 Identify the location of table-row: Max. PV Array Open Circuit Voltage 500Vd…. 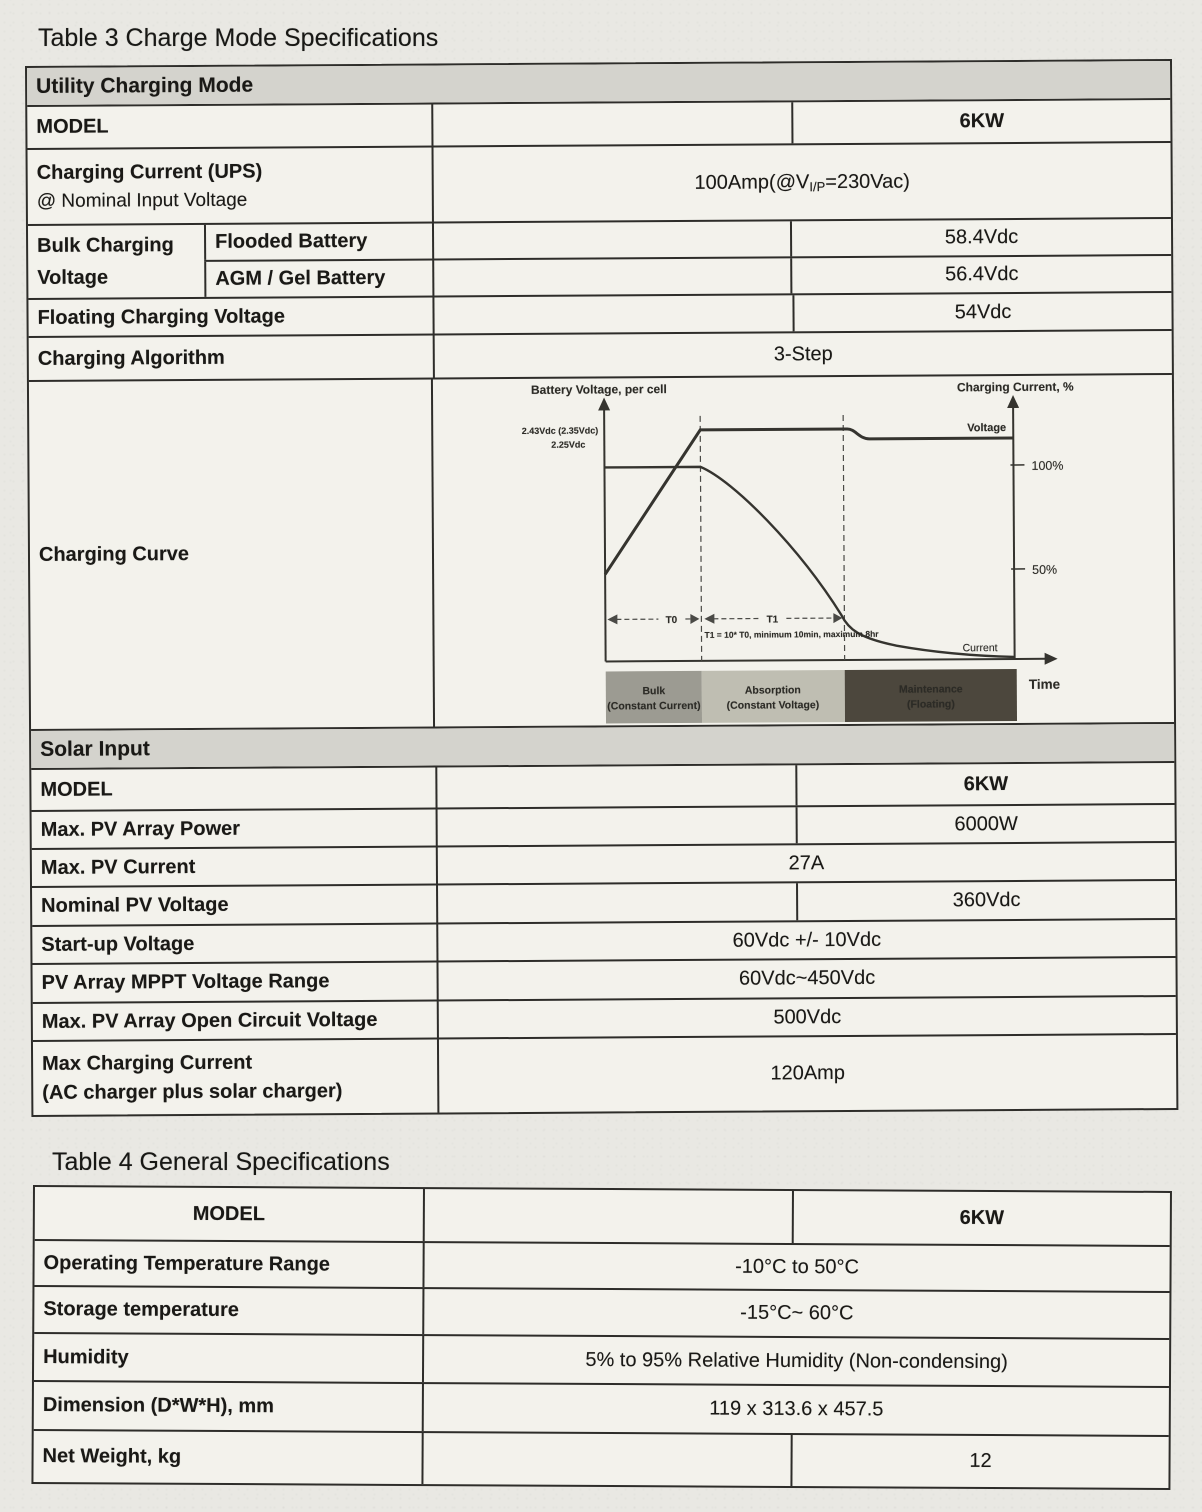
(604, 1017).